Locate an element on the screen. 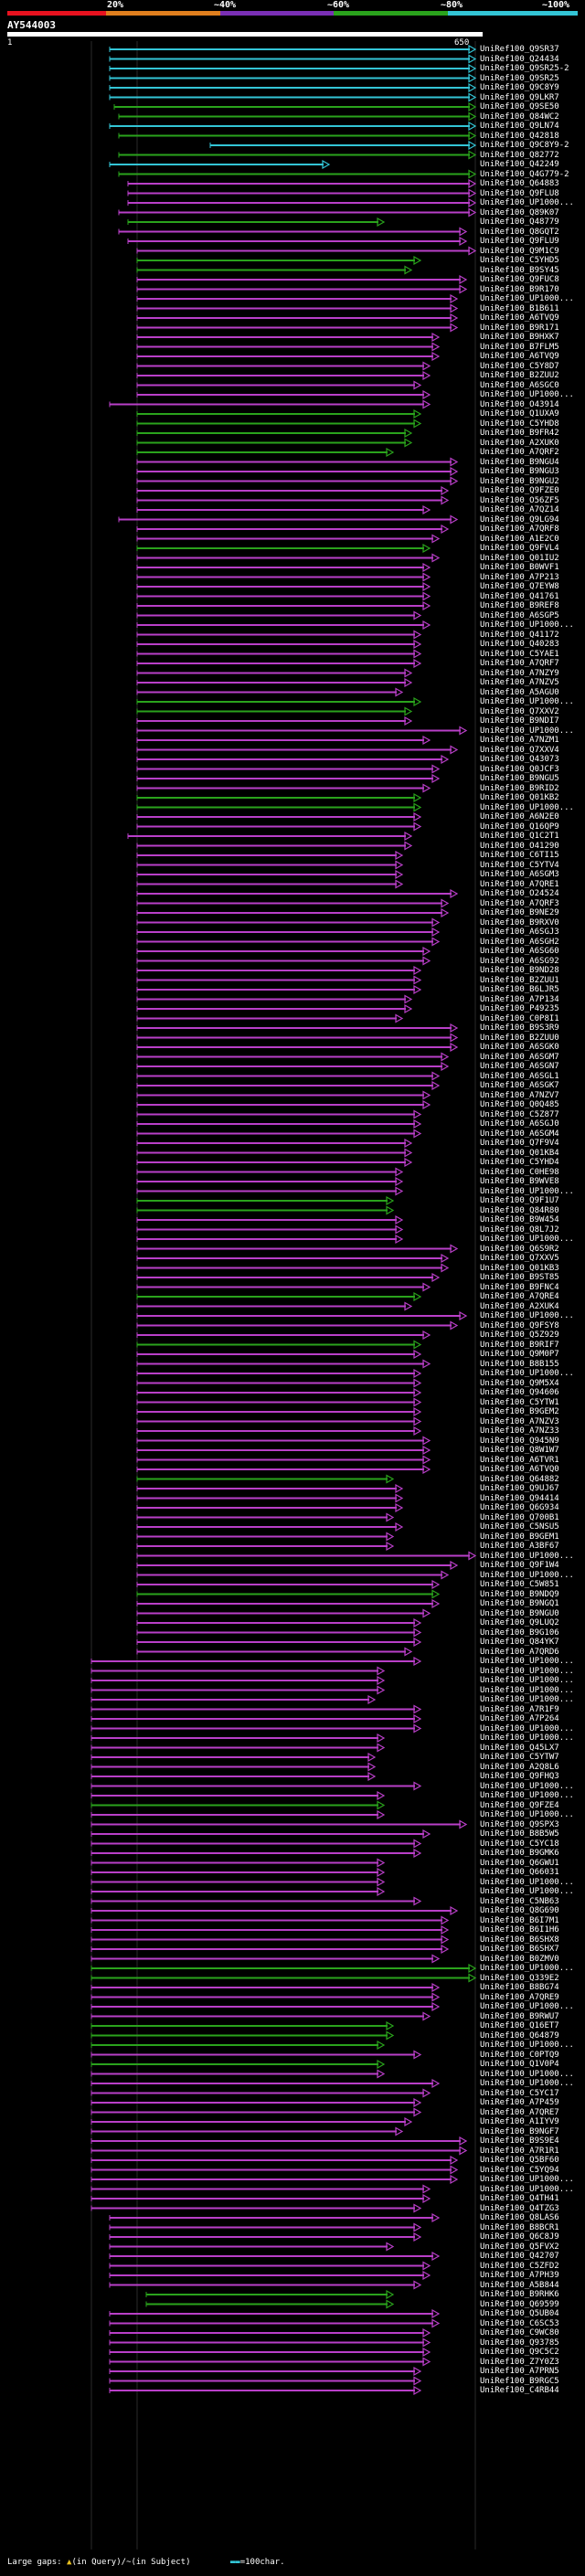 The height and width of the screenshot is (2576, 585). hit-label: UniRef100_Q84R80 is located at coordinates (519, 1210).